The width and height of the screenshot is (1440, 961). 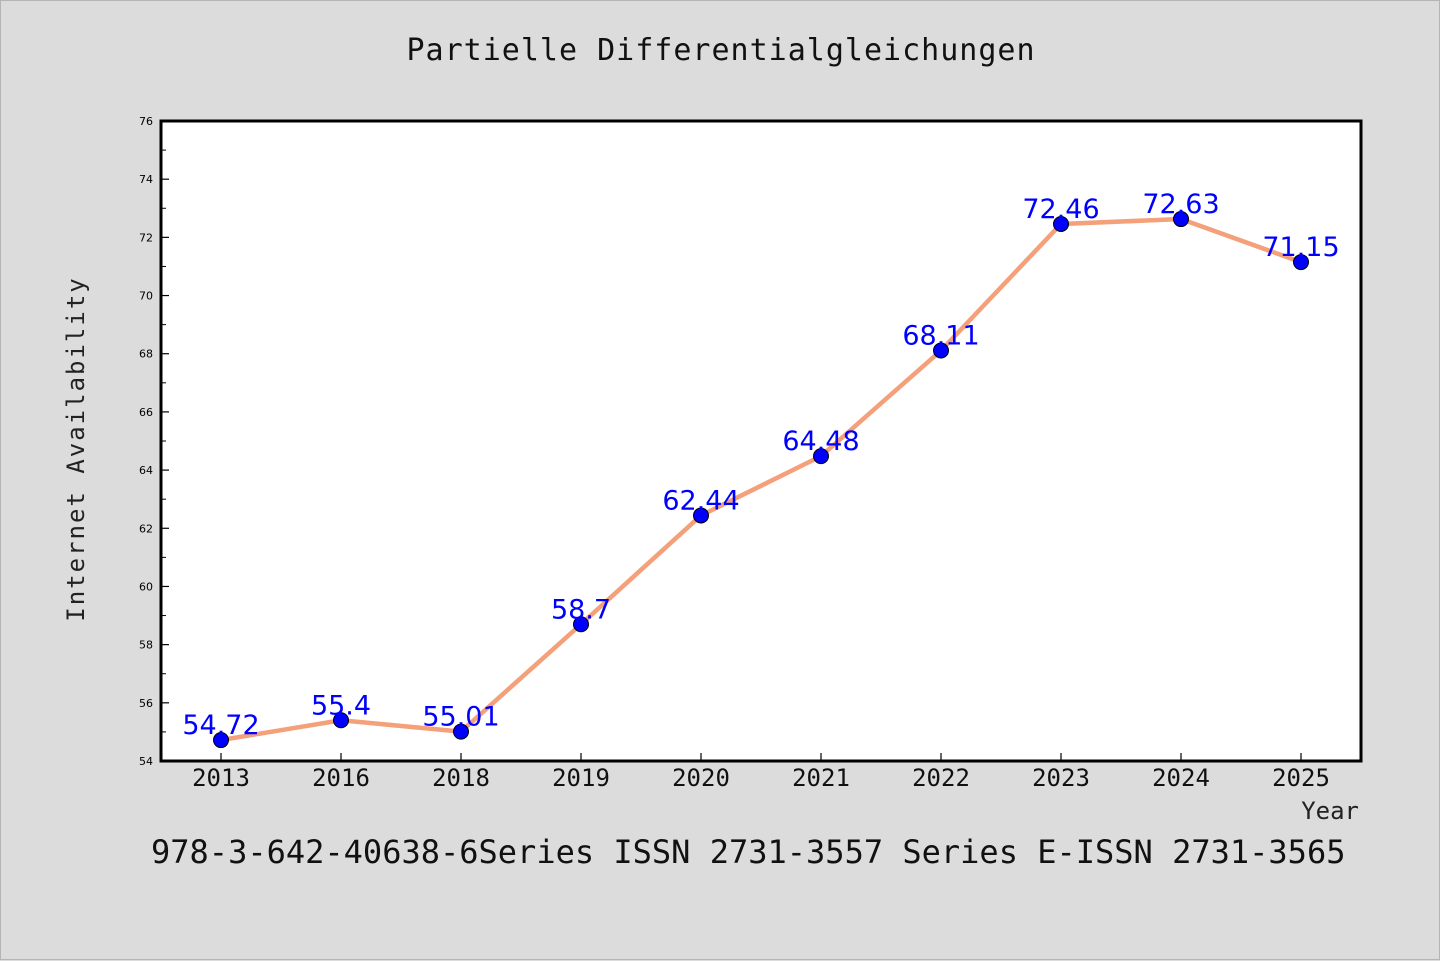 I want to click on chart-title: Partielle Differentialgleichungen, so click(x=721, y=50).